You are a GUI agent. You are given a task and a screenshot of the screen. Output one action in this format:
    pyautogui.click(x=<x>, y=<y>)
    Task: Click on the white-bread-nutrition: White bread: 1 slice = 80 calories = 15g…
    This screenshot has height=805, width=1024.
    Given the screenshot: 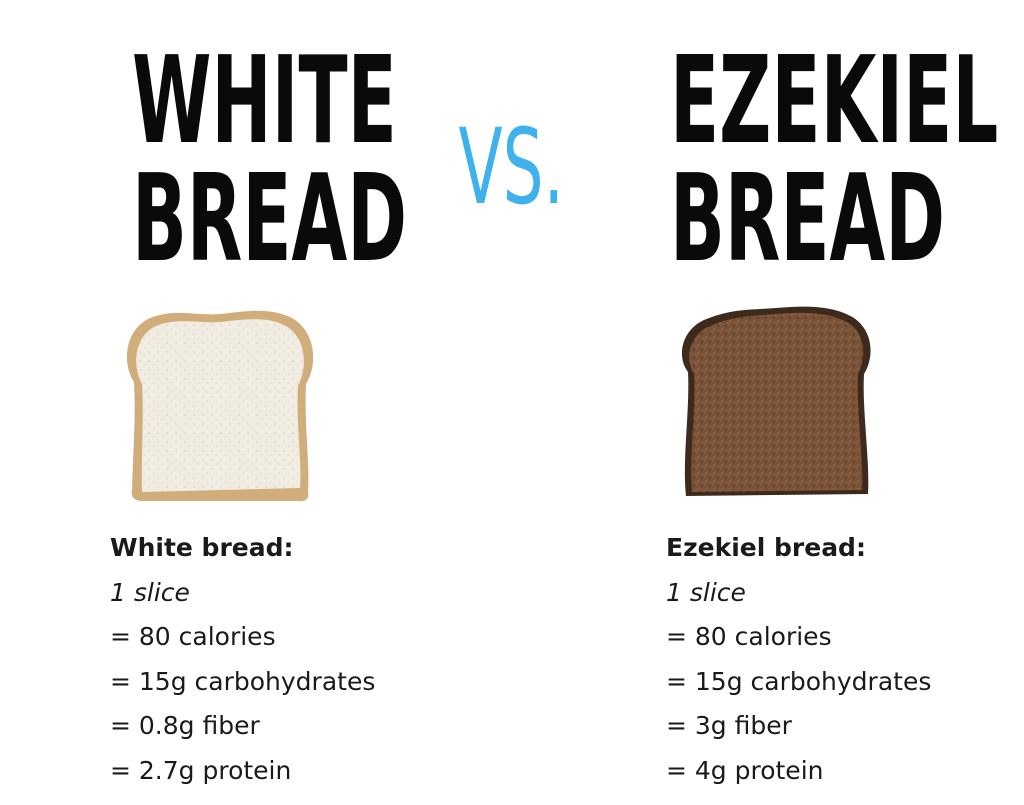 What is the action you would take?
    pyautogui.click(x=242, y=659)
    